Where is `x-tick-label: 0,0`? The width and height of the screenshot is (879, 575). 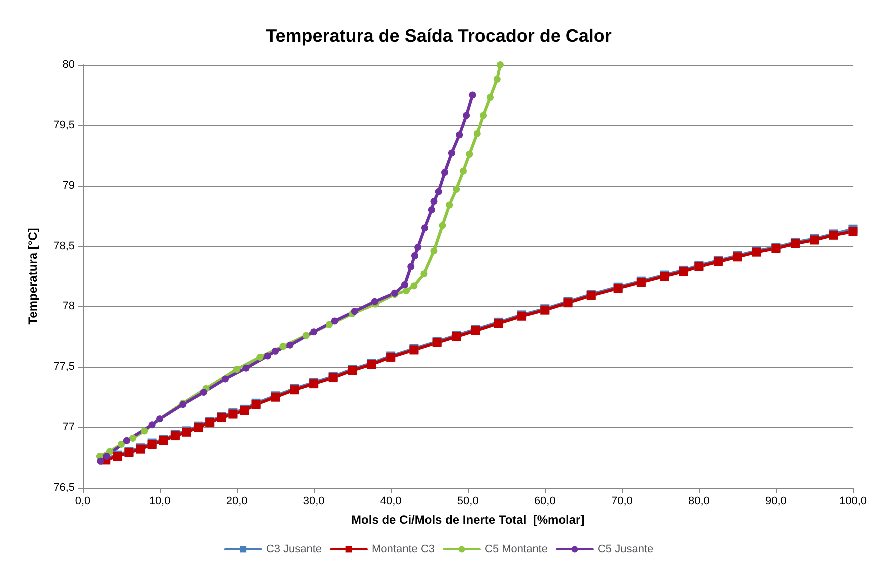 x-tick-label: 0,0 is located at coordinates (83, 502).